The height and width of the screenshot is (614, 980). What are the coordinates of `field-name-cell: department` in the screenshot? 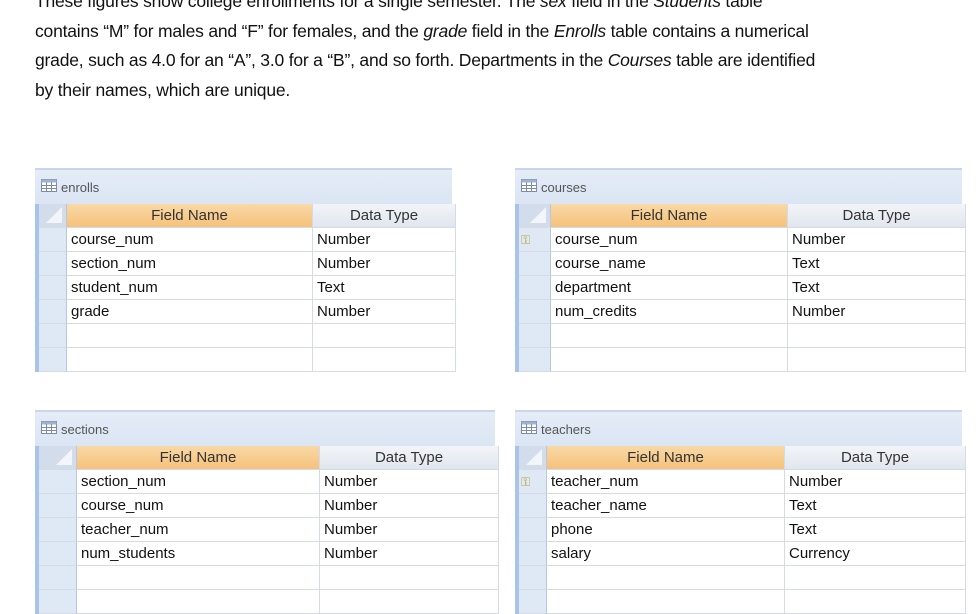 It's located at (669, 288).